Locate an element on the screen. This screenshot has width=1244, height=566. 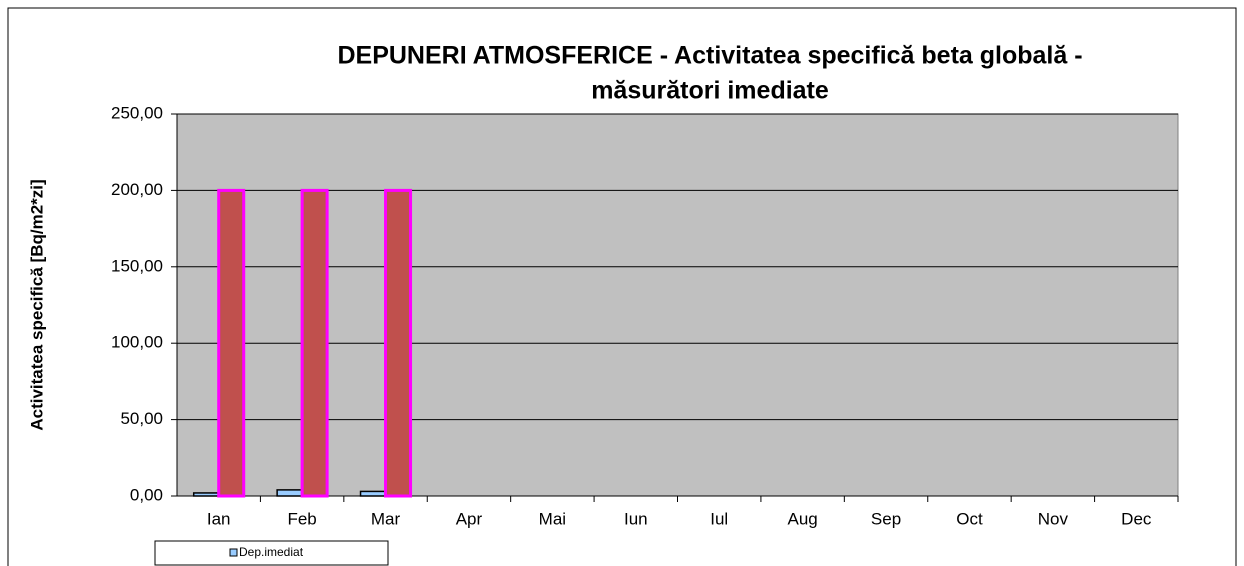
x-tick-label: Nov is located at coordinates (1053, 518).